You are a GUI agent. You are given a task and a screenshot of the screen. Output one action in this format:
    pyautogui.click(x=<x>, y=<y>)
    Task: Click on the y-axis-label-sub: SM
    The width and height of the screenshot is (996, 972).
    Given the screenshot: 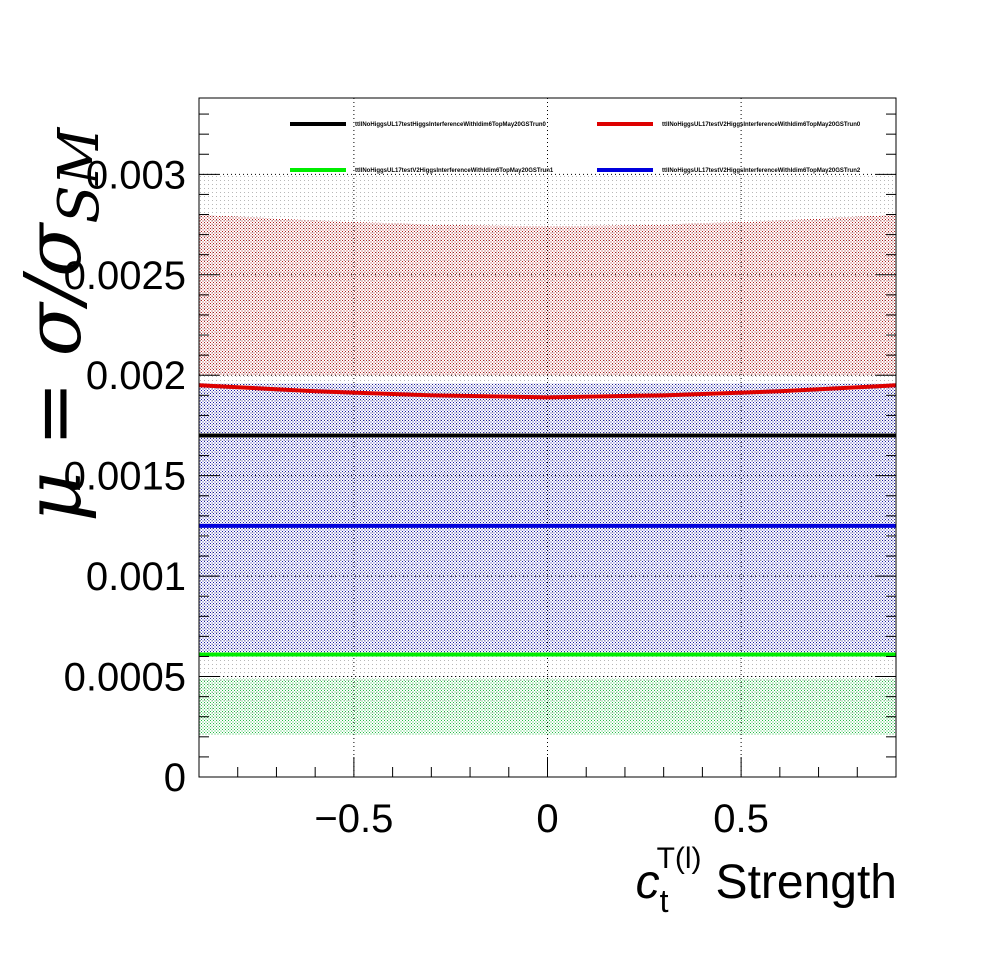 What is the action you would take?
    pyautogui.click(x=79, y=174)
    